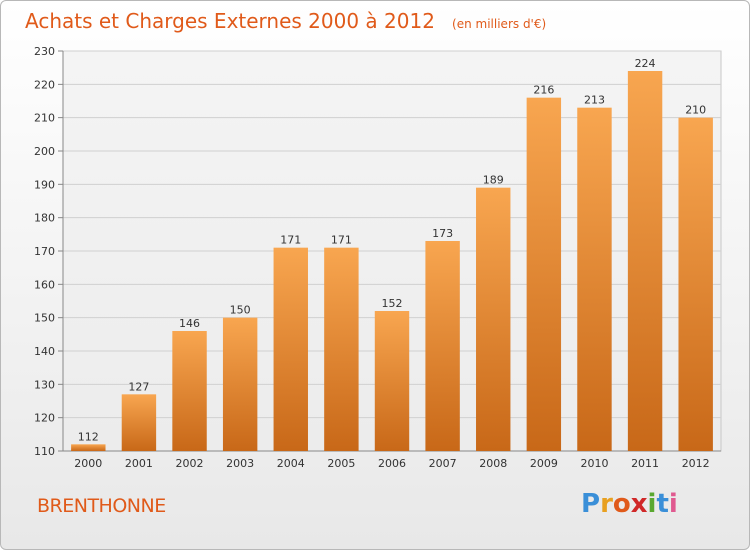 The image size is (750, 550). I want to click on data-label: 152, so click(392, 303).